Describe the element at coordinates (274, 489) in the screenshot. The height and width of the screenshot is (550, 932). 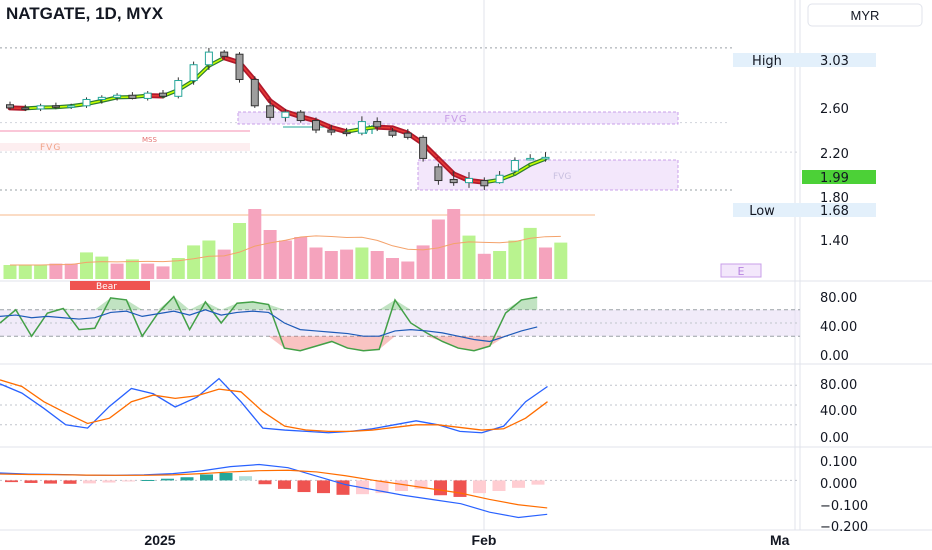
I see `macd-signal-line` at that location.